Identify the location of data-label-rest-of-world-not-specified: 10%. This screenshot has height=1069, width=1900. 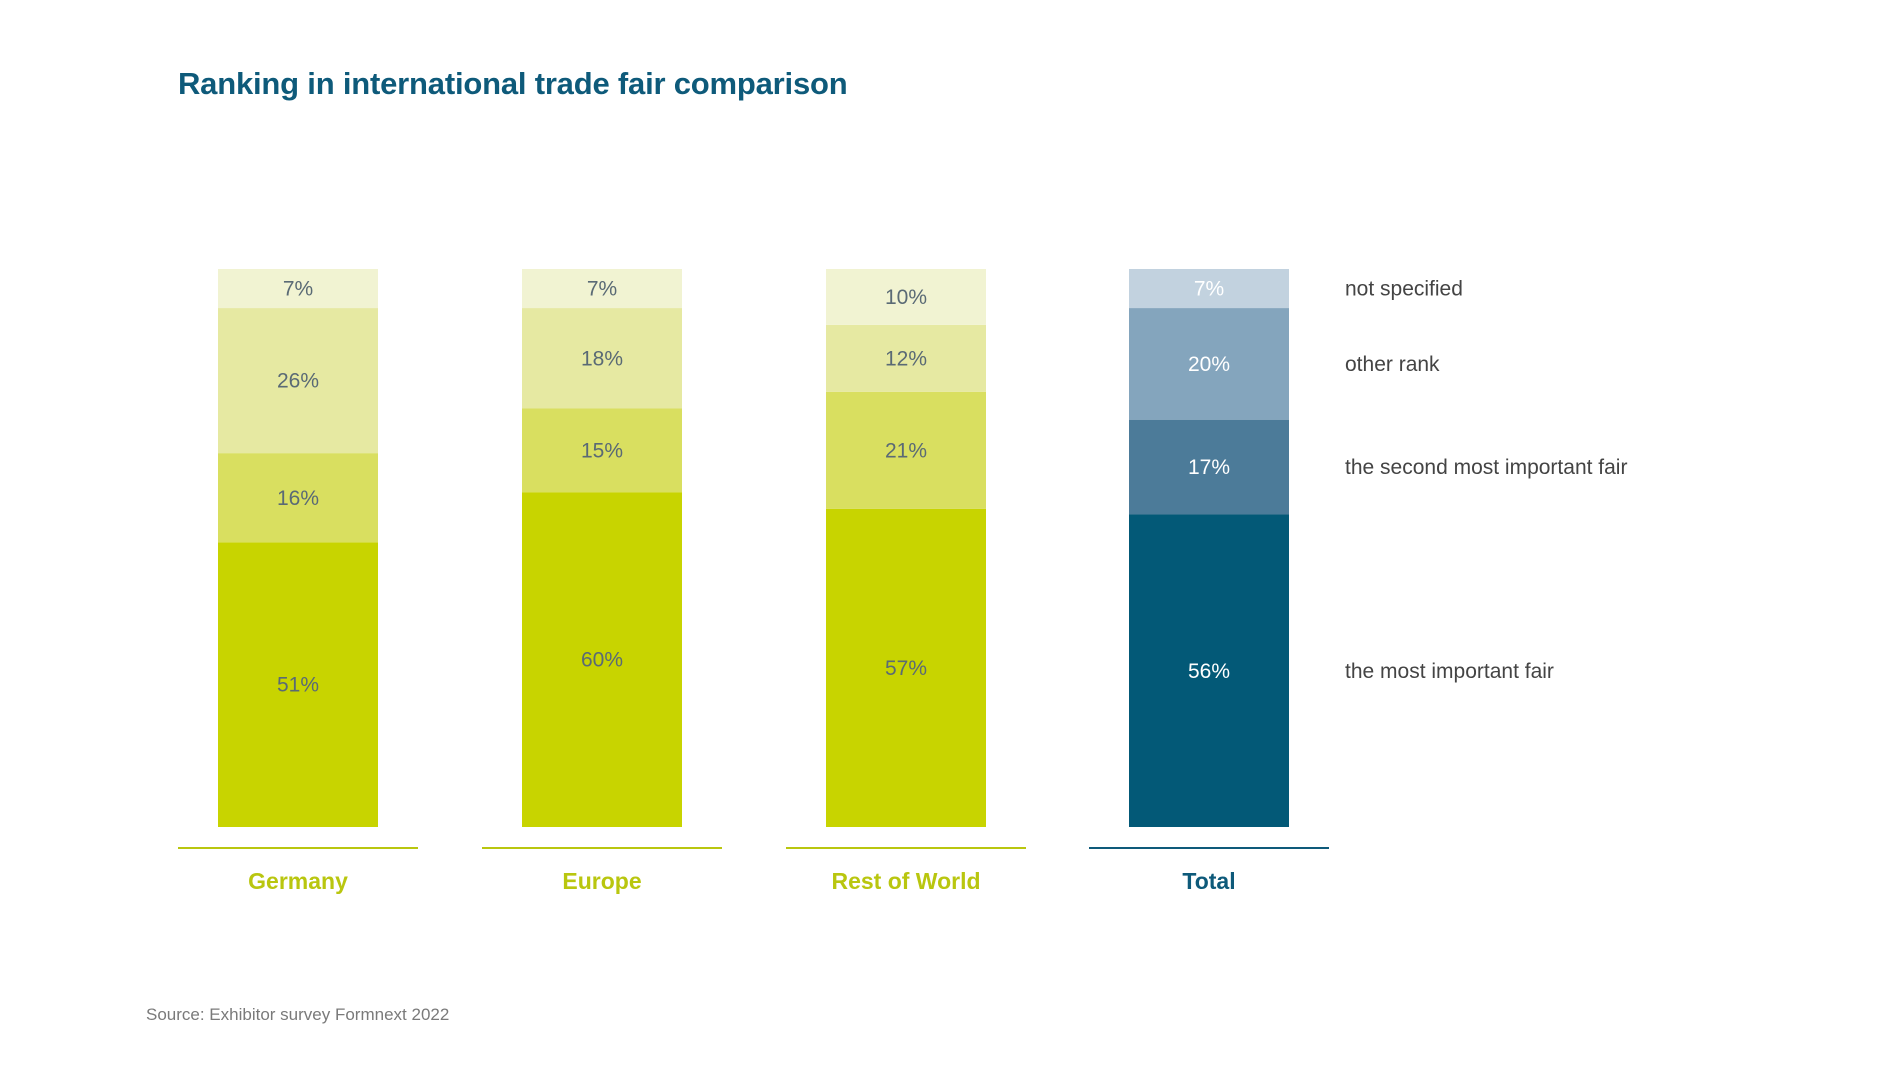
(906, 297).